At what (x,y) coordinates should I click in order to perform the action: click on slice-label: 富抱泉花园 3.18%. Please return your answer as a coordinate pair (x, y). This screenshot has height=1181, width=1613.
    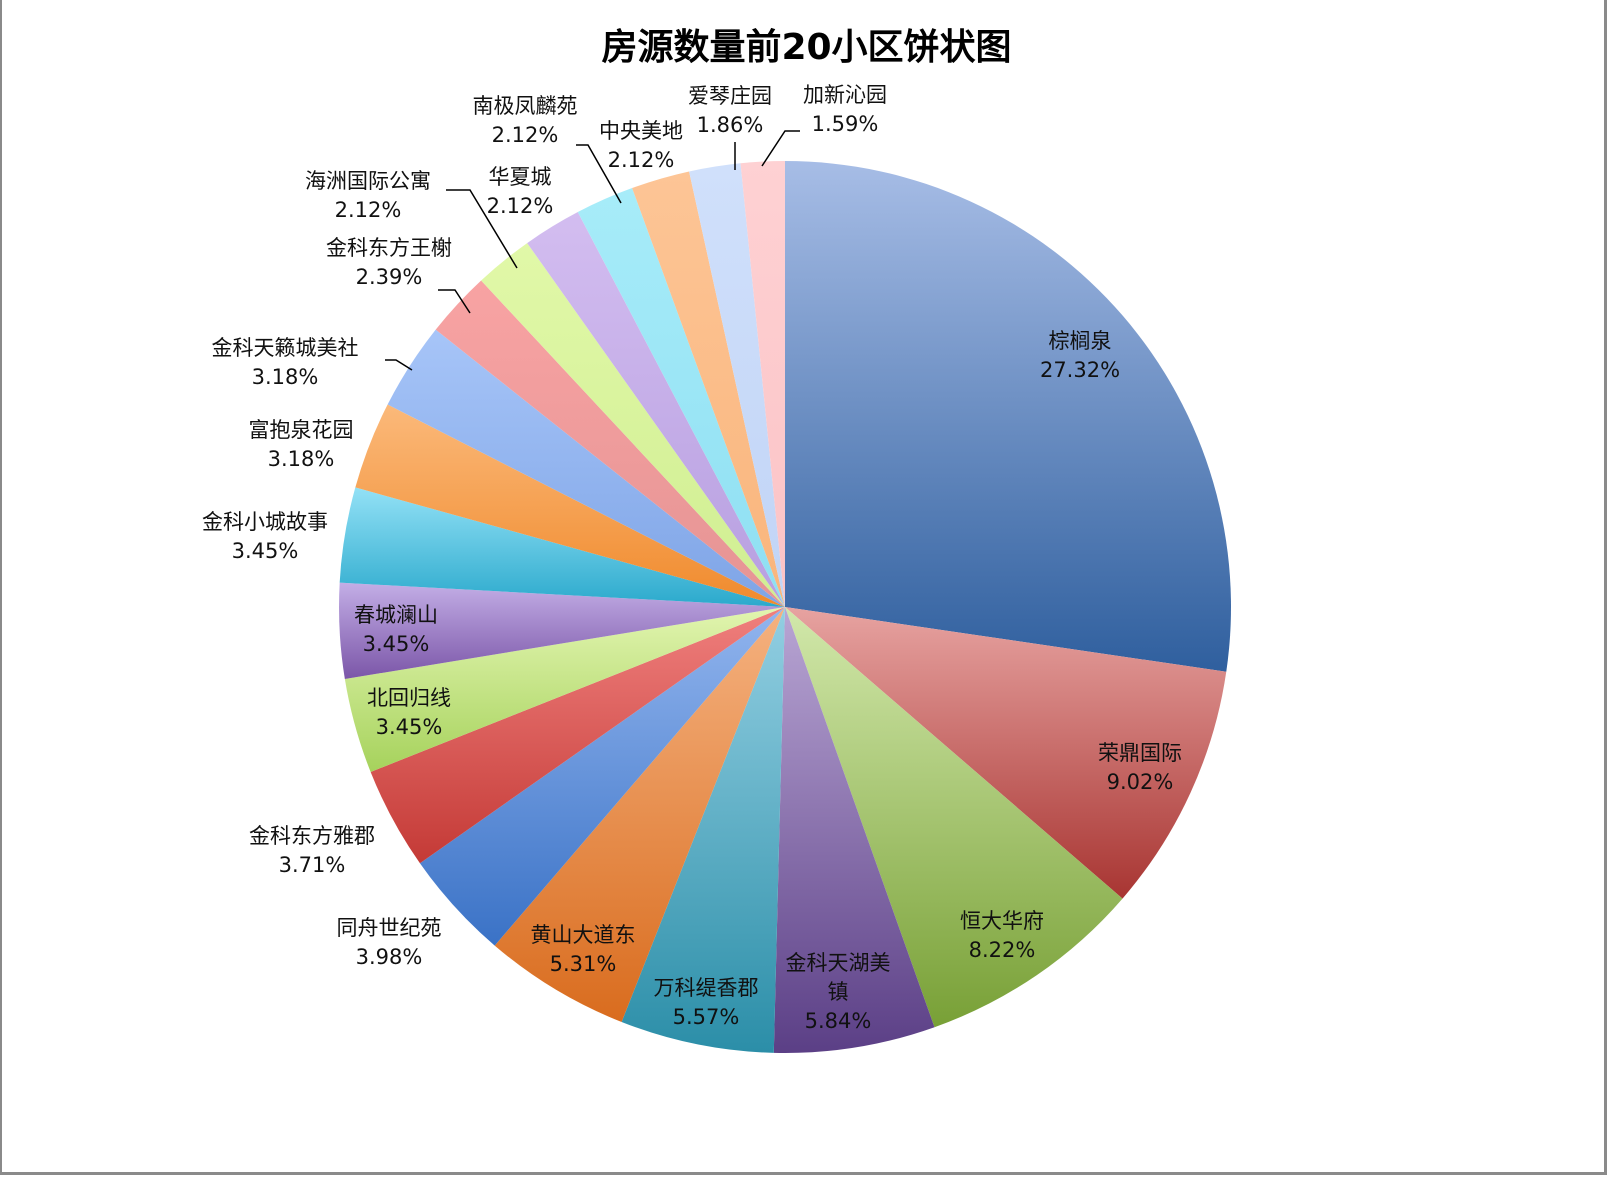
    Looking at the image, I should click on (301, 444).